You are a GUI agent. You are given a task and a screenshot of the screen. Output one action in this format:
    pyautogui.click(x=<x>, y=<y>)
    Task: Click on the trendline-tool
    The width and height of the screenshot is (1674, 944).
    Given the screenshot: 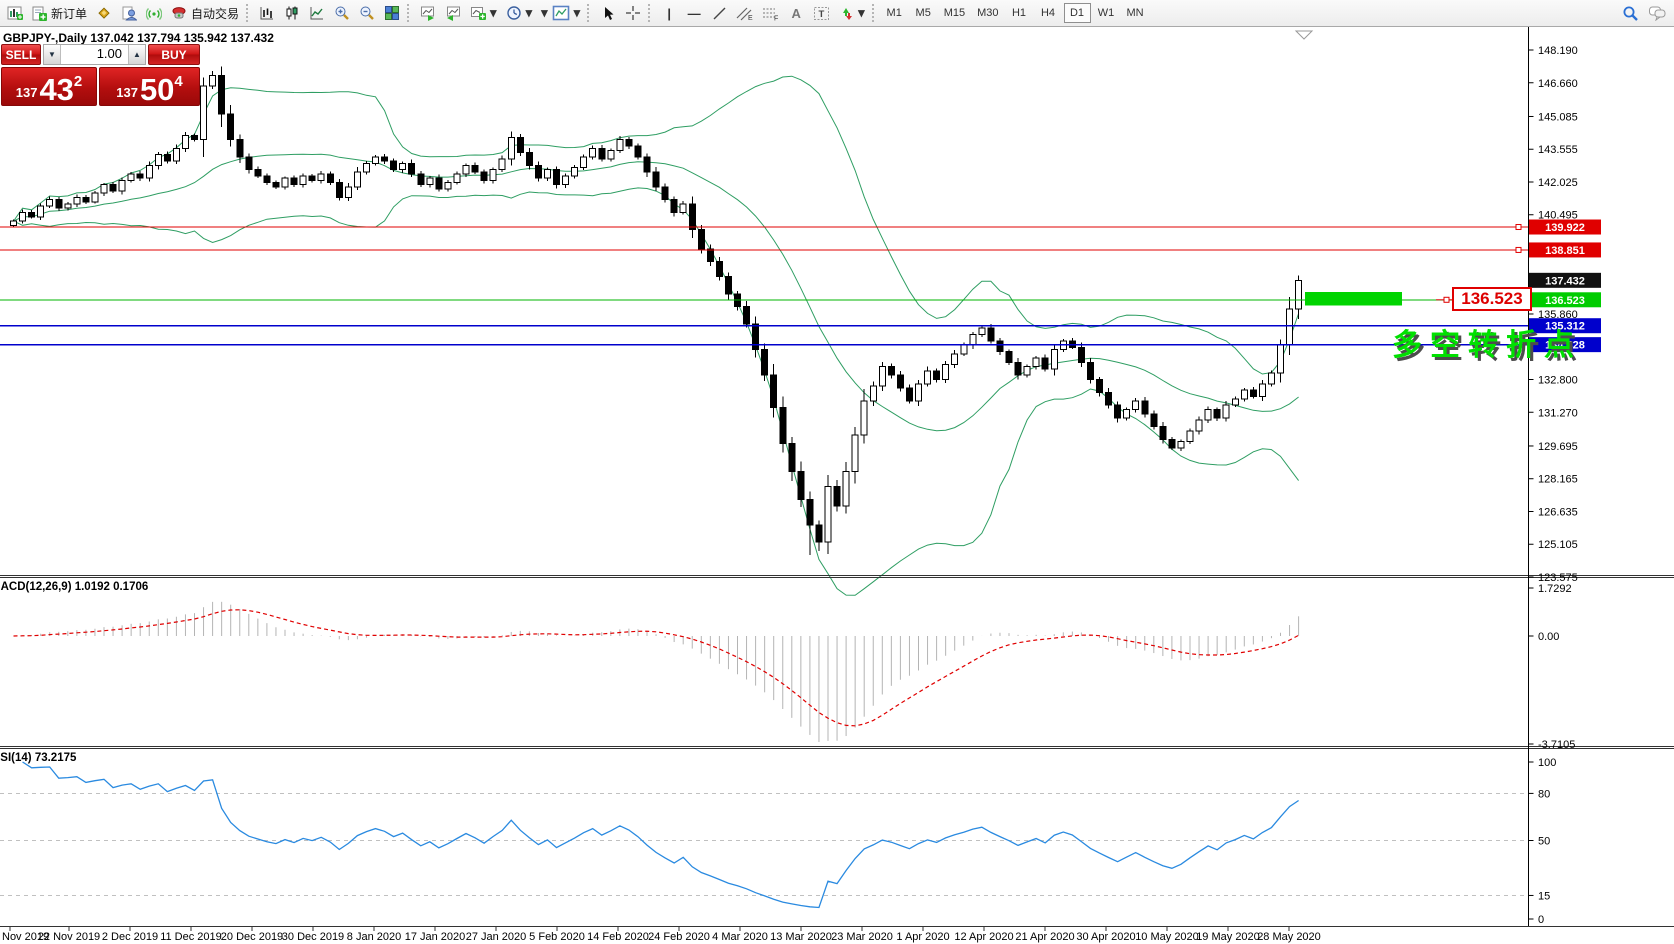 What is the action you would take?
    pyautogui.click(x=719, y=13)
    